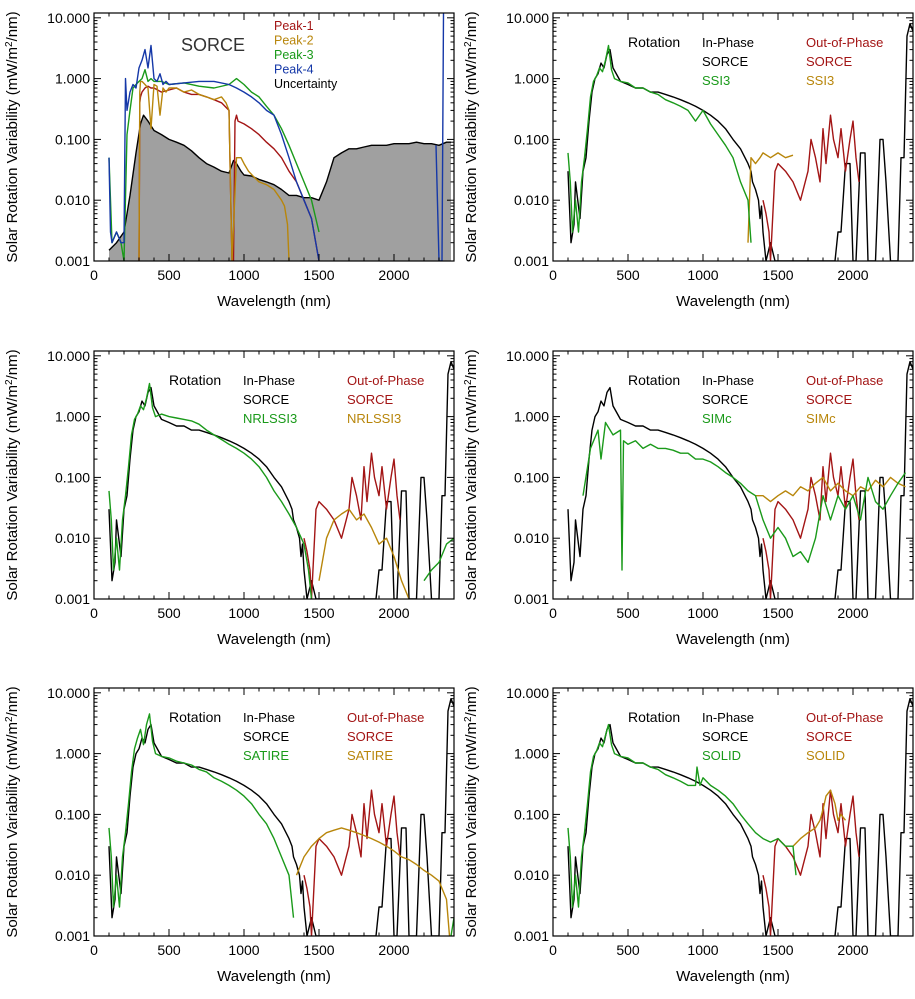 The width and height of the screenshot is (915, 999). I want to click on legend-entry-uncertainty: Uncertainty, so click(306, 84).